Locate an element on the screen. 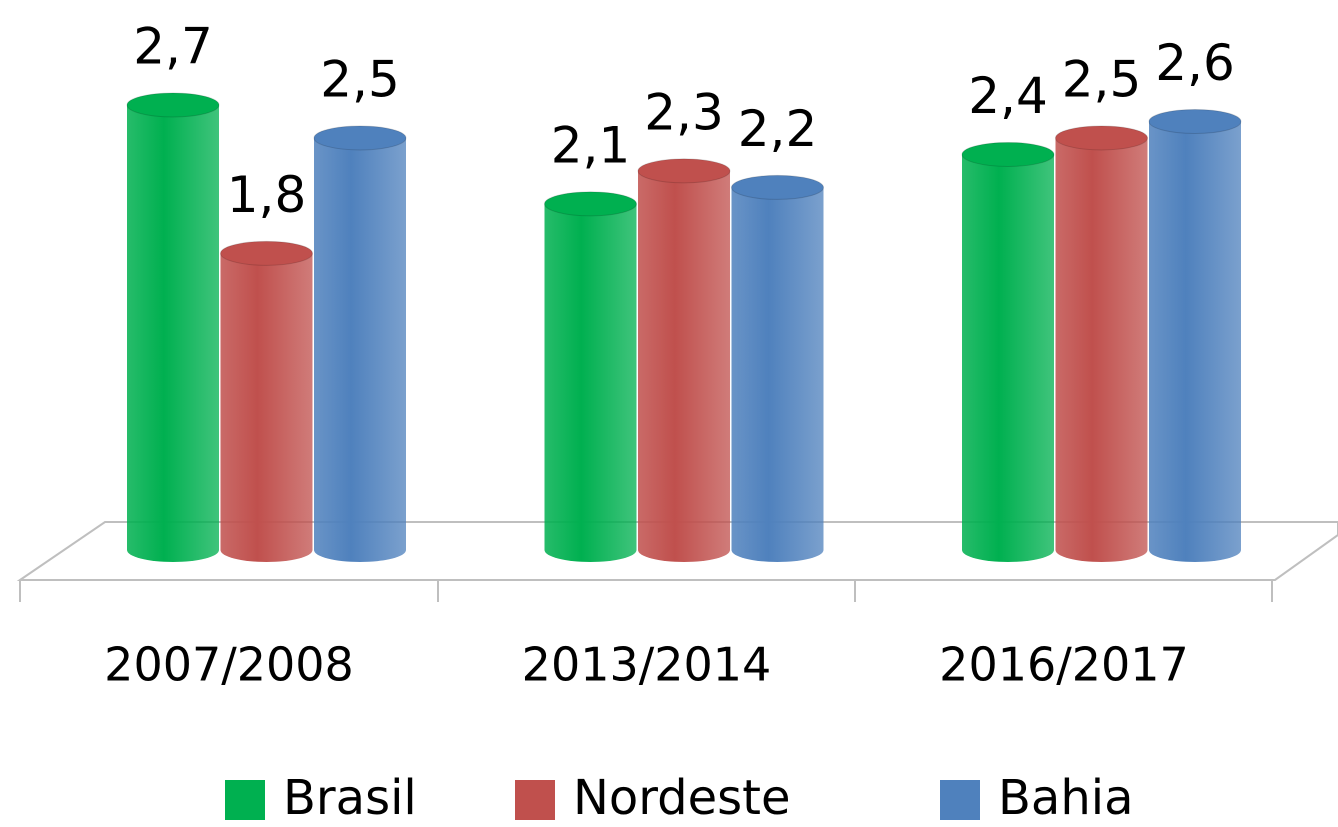 The width and height of the screenshot is (1338, 827). x-tick-label: 2007/2008 is located at coordinates (229, 665).